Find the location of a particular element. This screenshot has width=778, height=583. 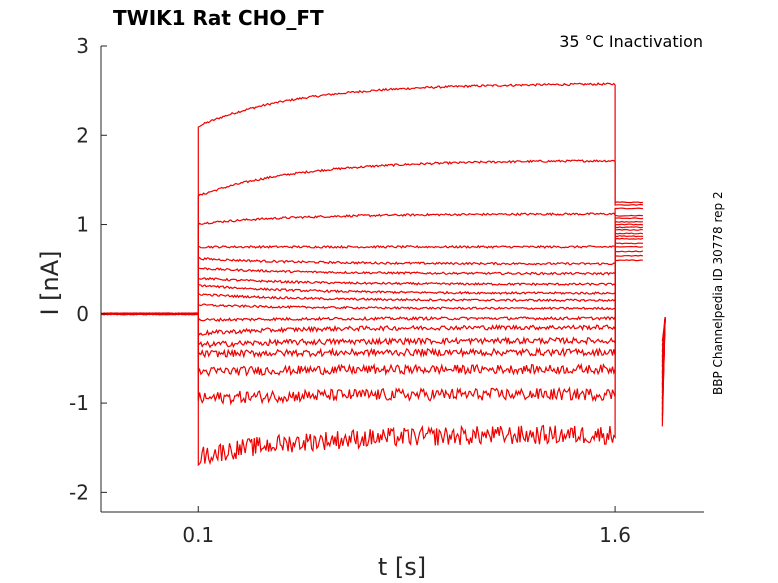

y-tick-label: 2 is located at coordinates (82, 135).